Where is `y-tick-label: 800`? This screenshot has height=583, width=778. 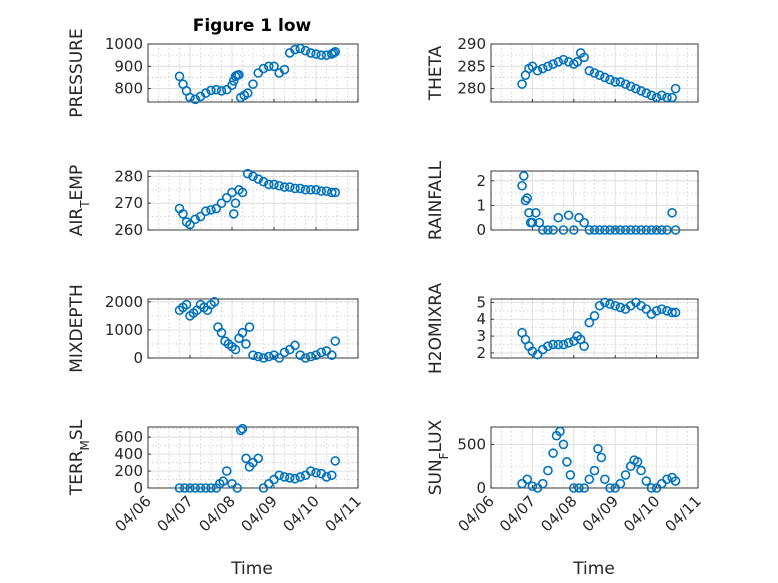 y-tick-label: 800 is located at coordinates (128, 89).